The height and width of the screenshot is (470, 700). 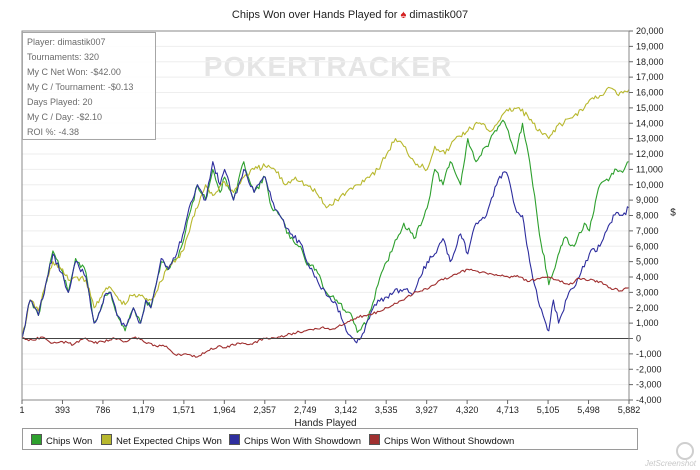 I want to click on x-tick-label: 1,571, so click(x=184, y=410).